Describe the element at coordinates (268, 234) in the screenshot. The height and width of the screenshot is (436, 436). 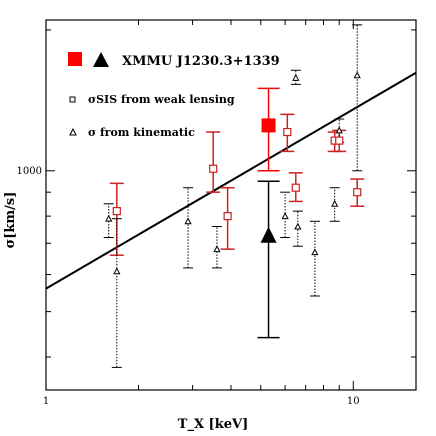
I see `data-point-filled-triangle` at that location.